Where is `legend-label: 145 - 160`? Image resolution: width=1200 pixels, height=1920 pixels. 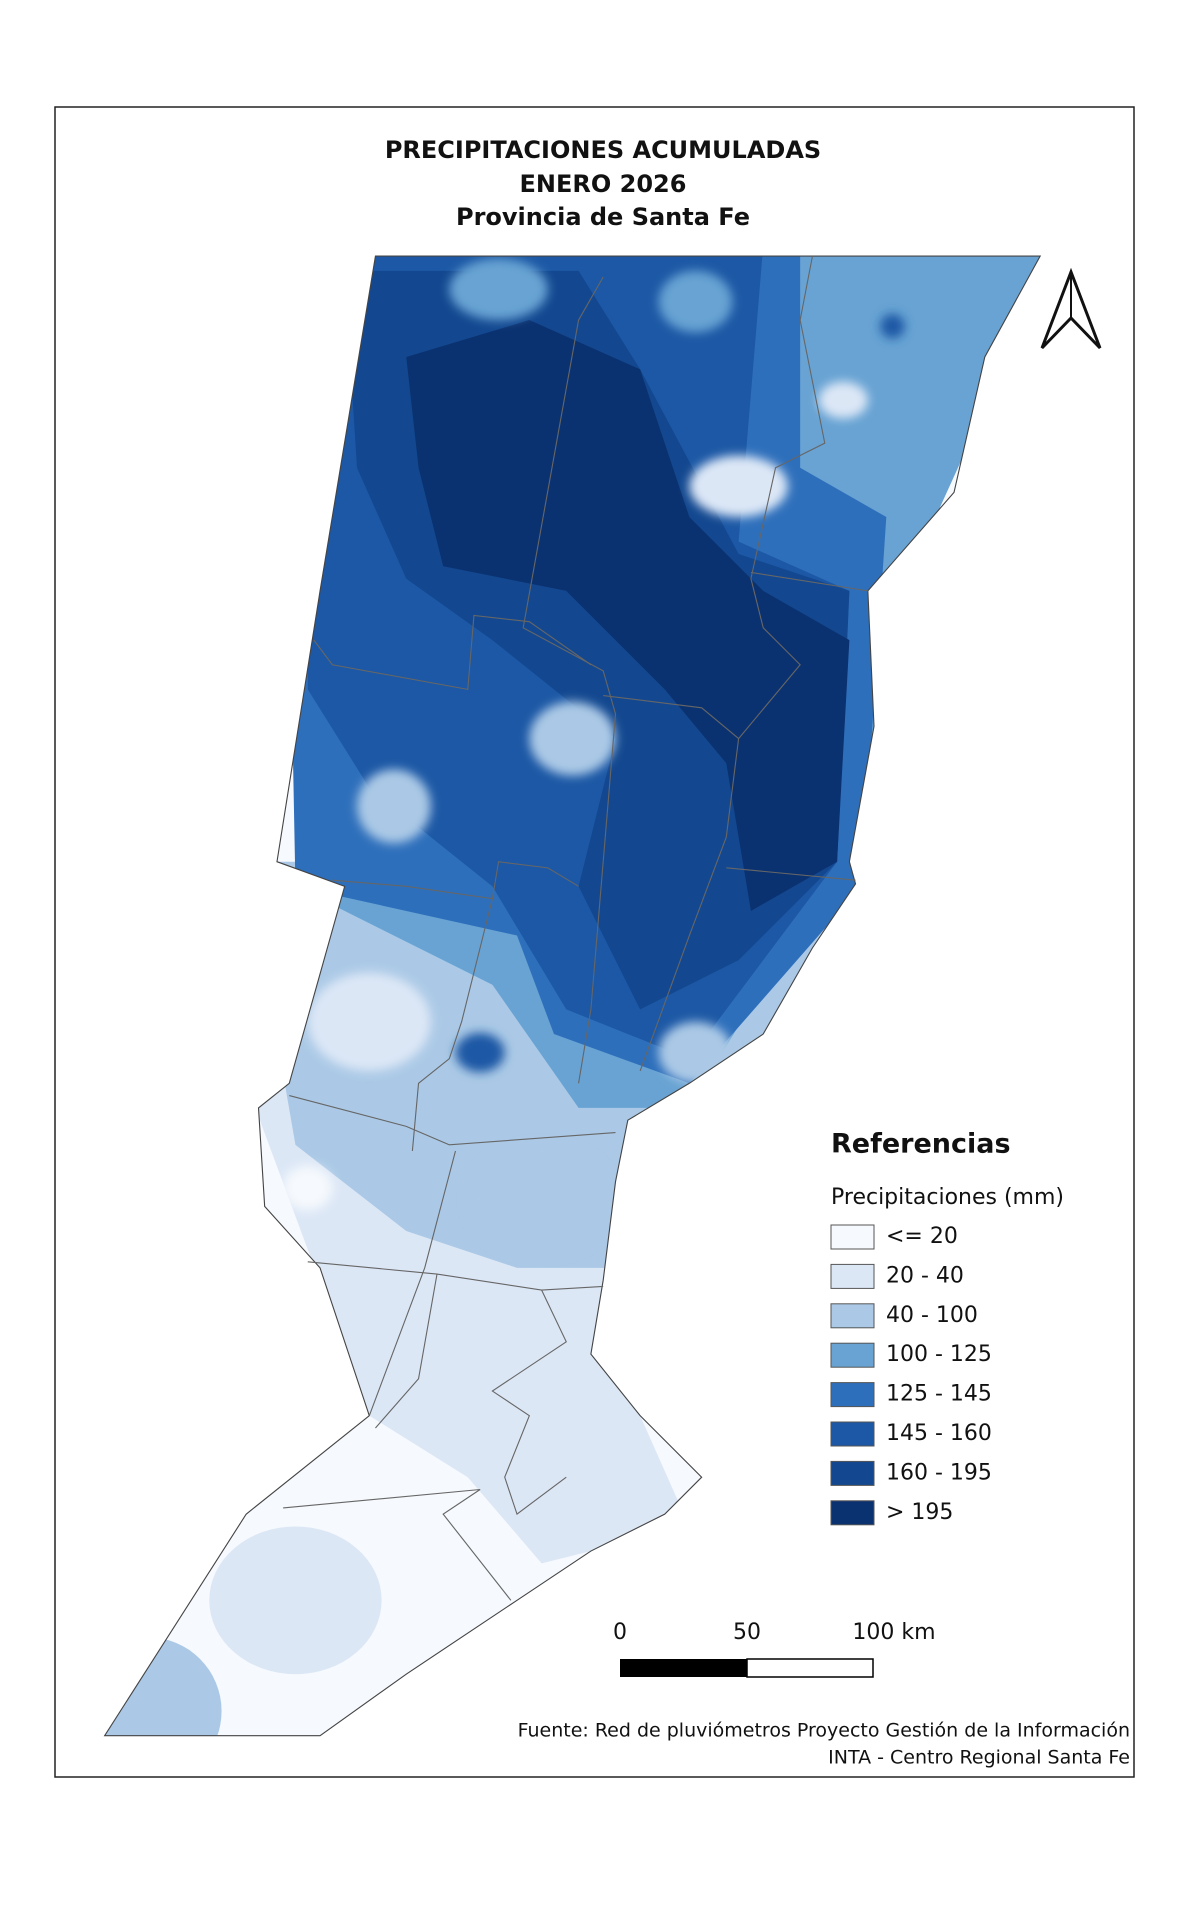 legend-label: 145 - 160 is located at coordinates (939, 1433).